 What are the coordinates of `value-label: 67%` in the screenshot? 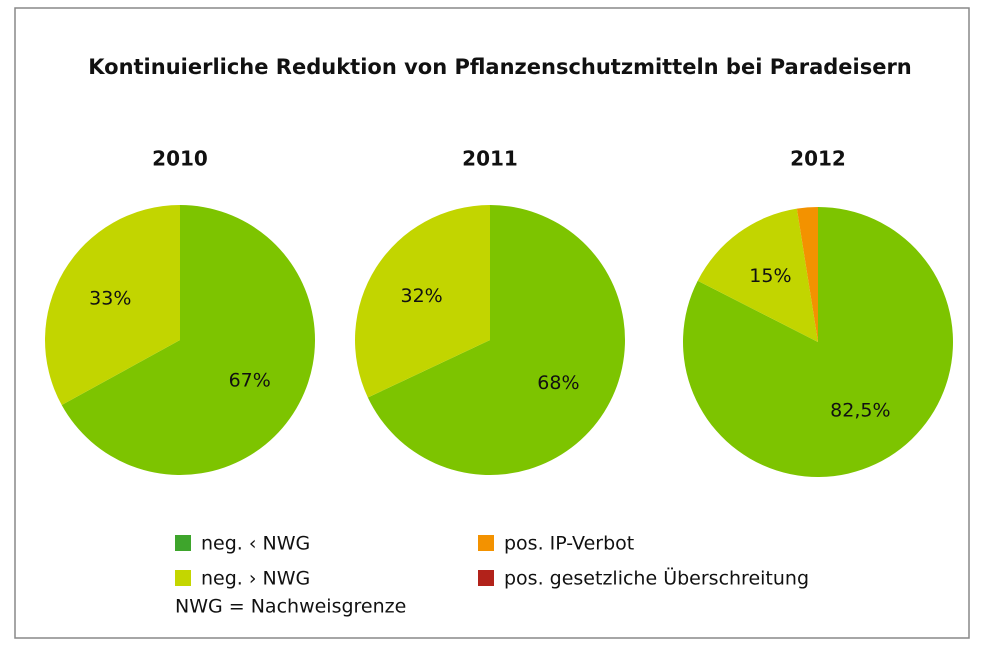 It's located at (250, 381).